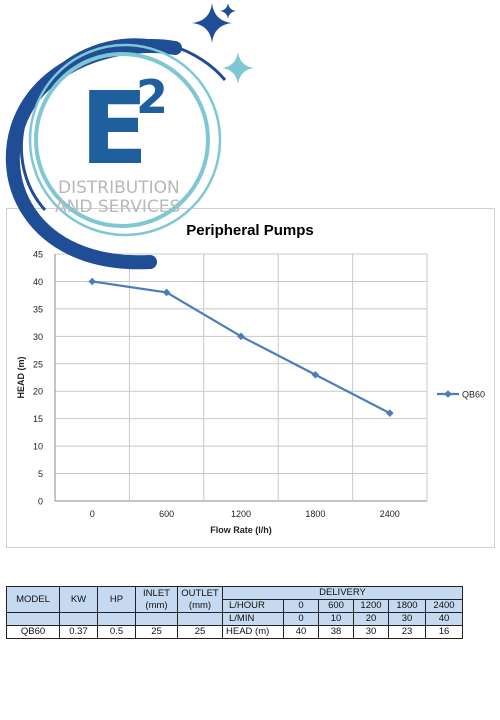 This screenshot has width=500, height=720. What do you see at coordinates (301, 606) in the screenshot?
I see `lhour-cell: 0` at bounding box center [301, 606].